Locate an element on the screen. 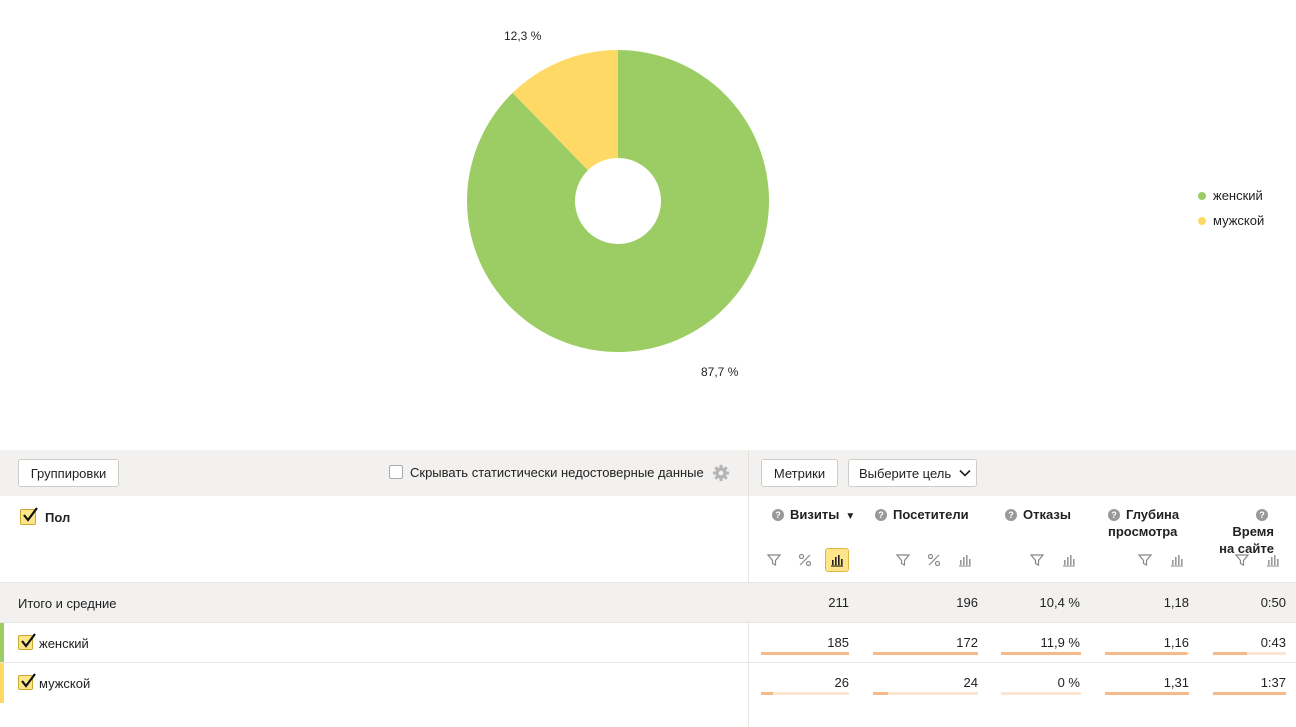  cell-visits-bar is located at coordinates (805, 653).